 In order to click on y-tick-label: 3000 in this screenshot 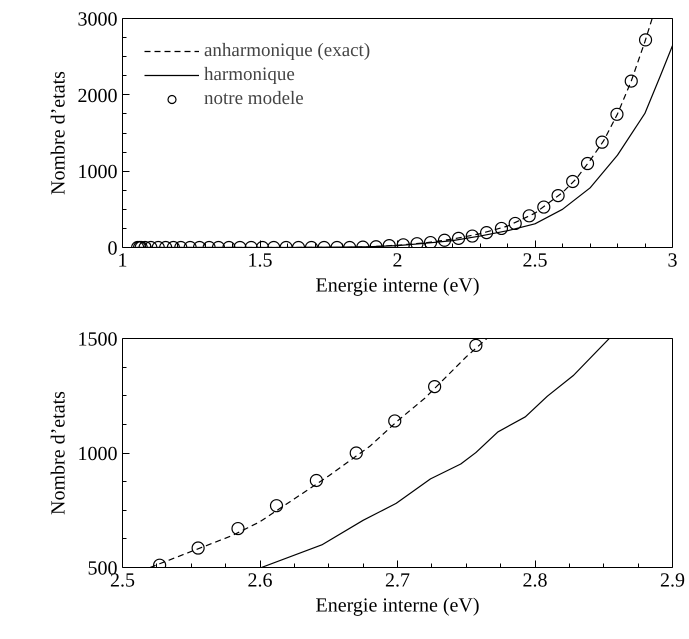, I will do `click(98, 19)`.